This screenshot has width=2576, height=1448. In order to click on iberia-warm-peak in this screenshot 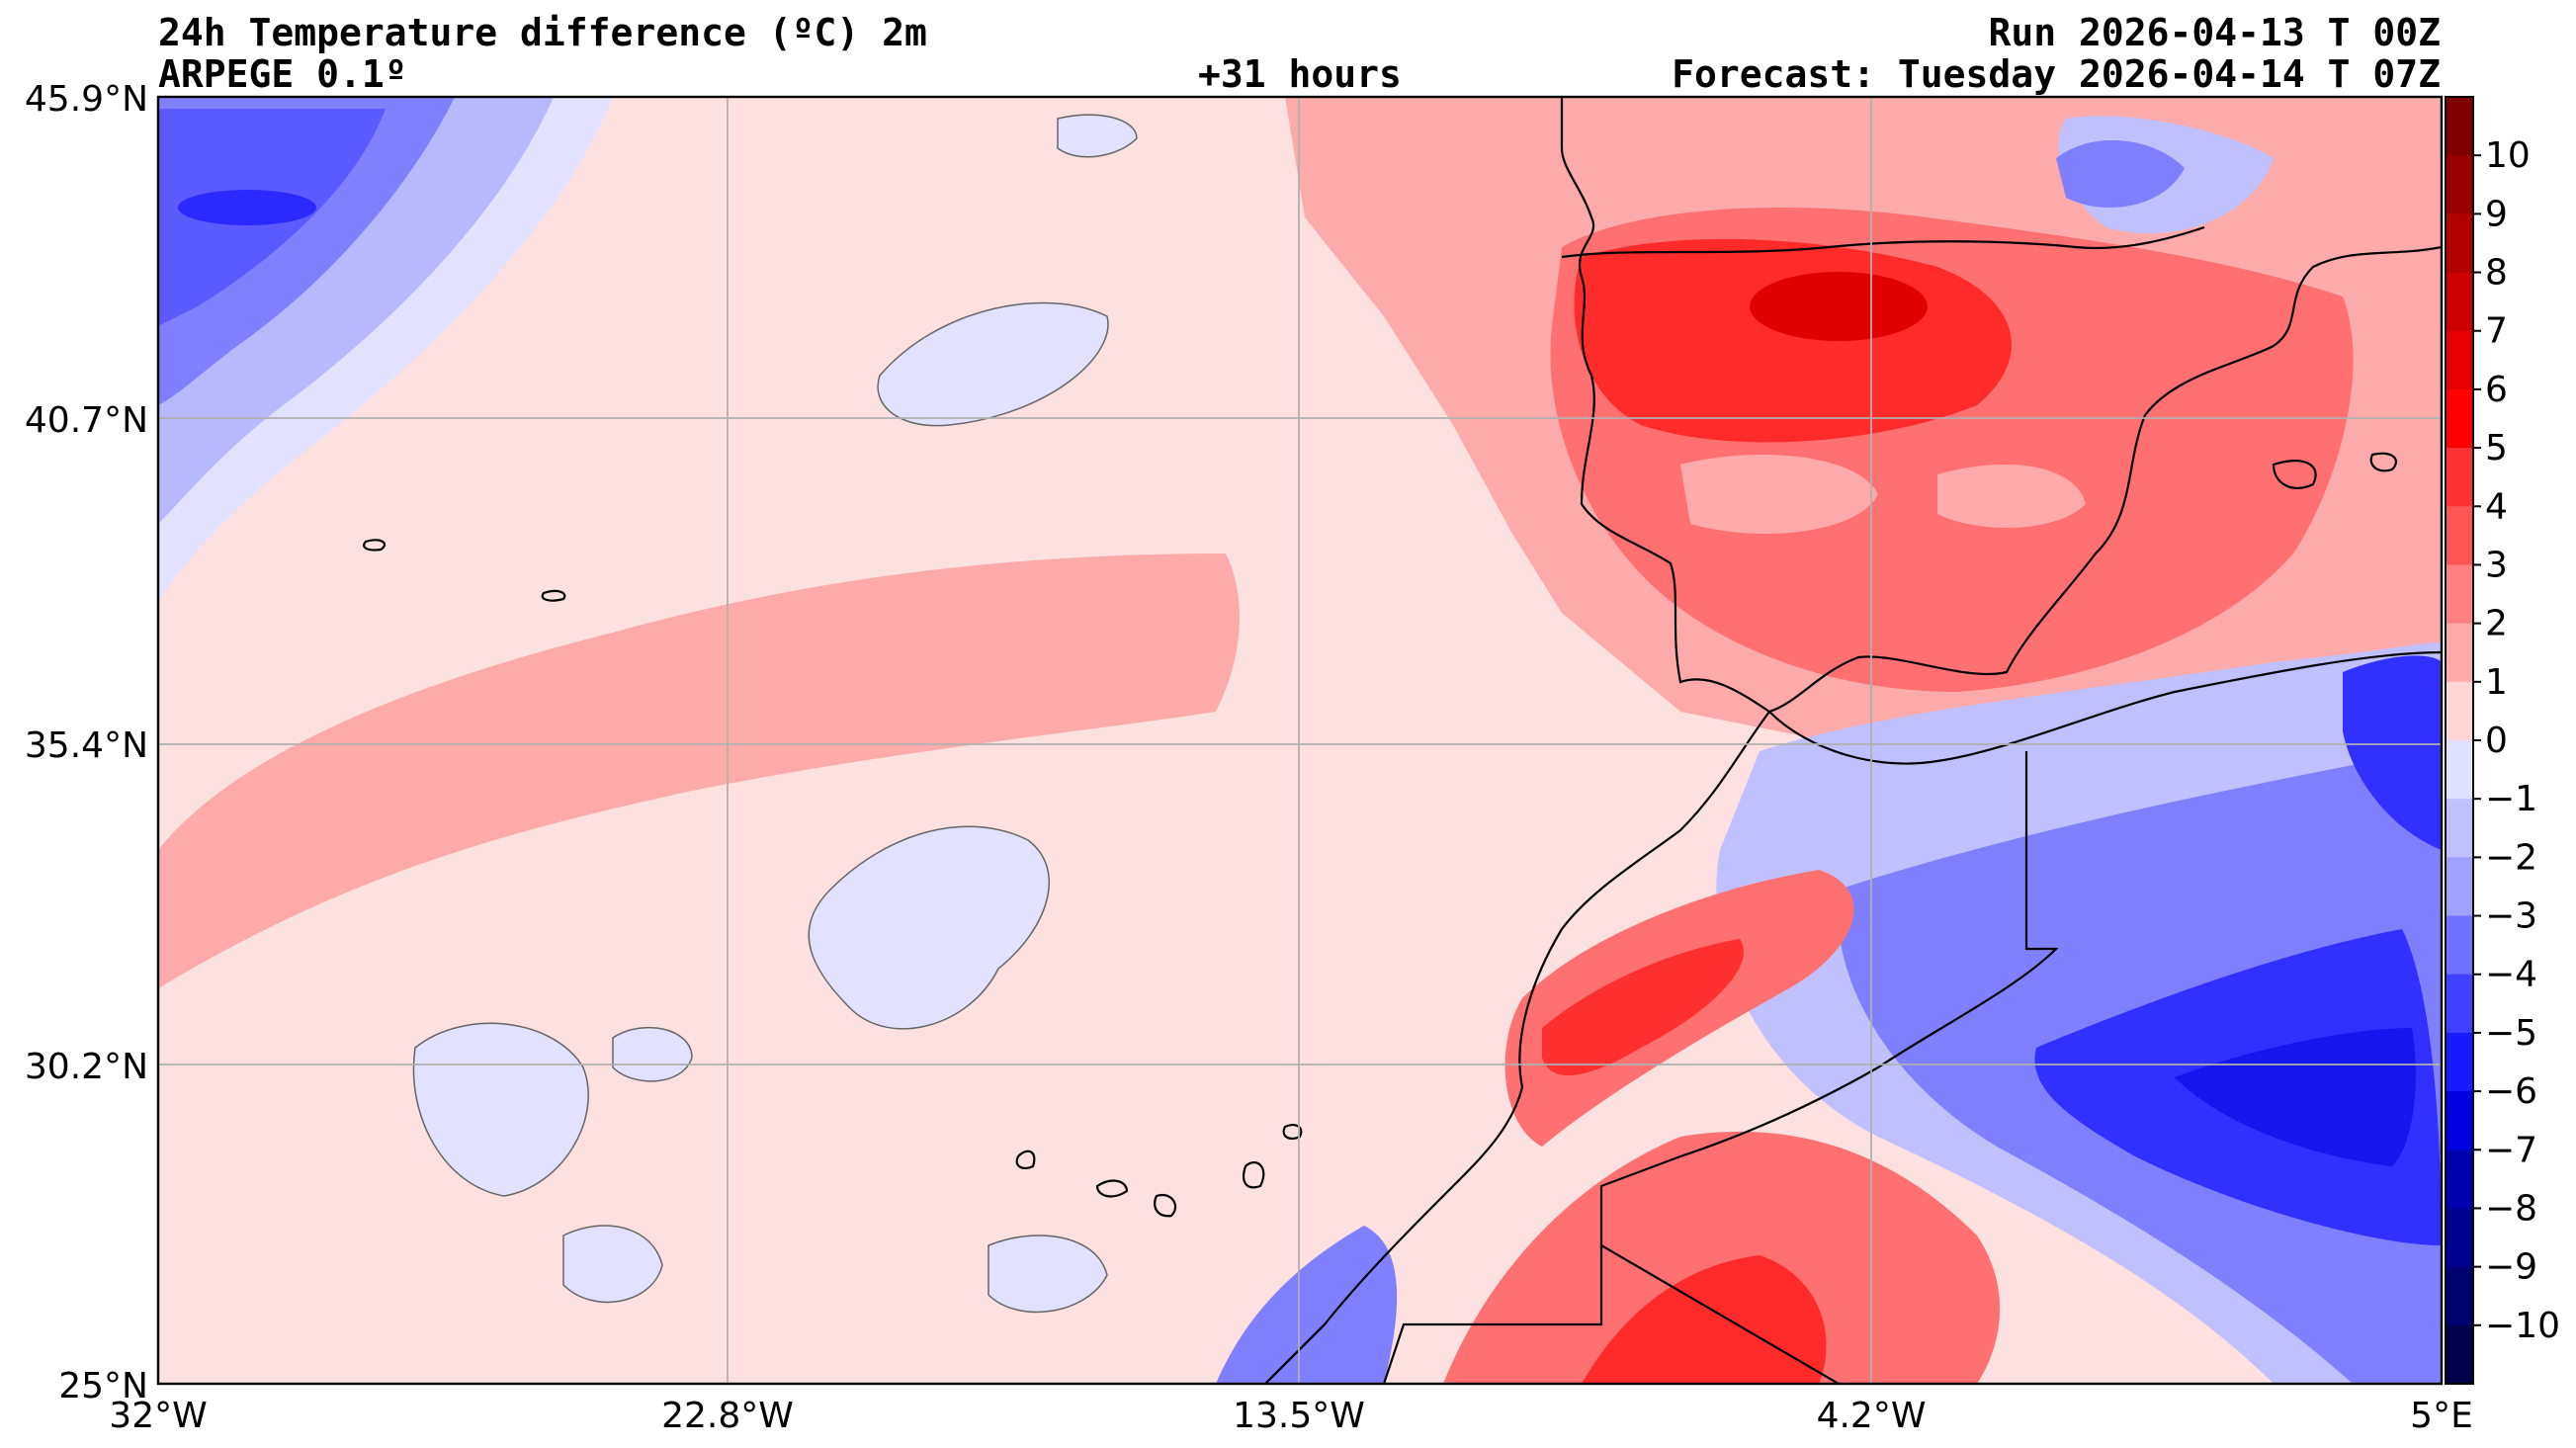, I will do `click(1839, 306)`.